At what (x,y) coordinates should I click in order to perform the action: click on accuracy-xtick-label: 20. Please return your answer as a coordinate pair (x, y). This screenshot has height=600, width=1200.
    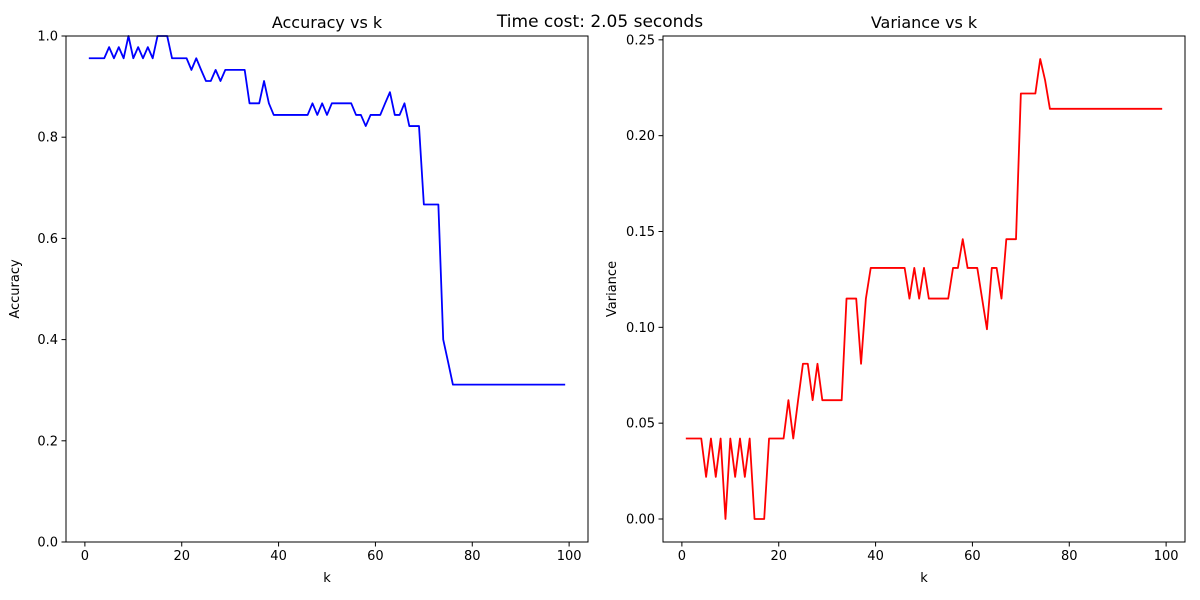
    Looking at the image, I should click on (181, 556).